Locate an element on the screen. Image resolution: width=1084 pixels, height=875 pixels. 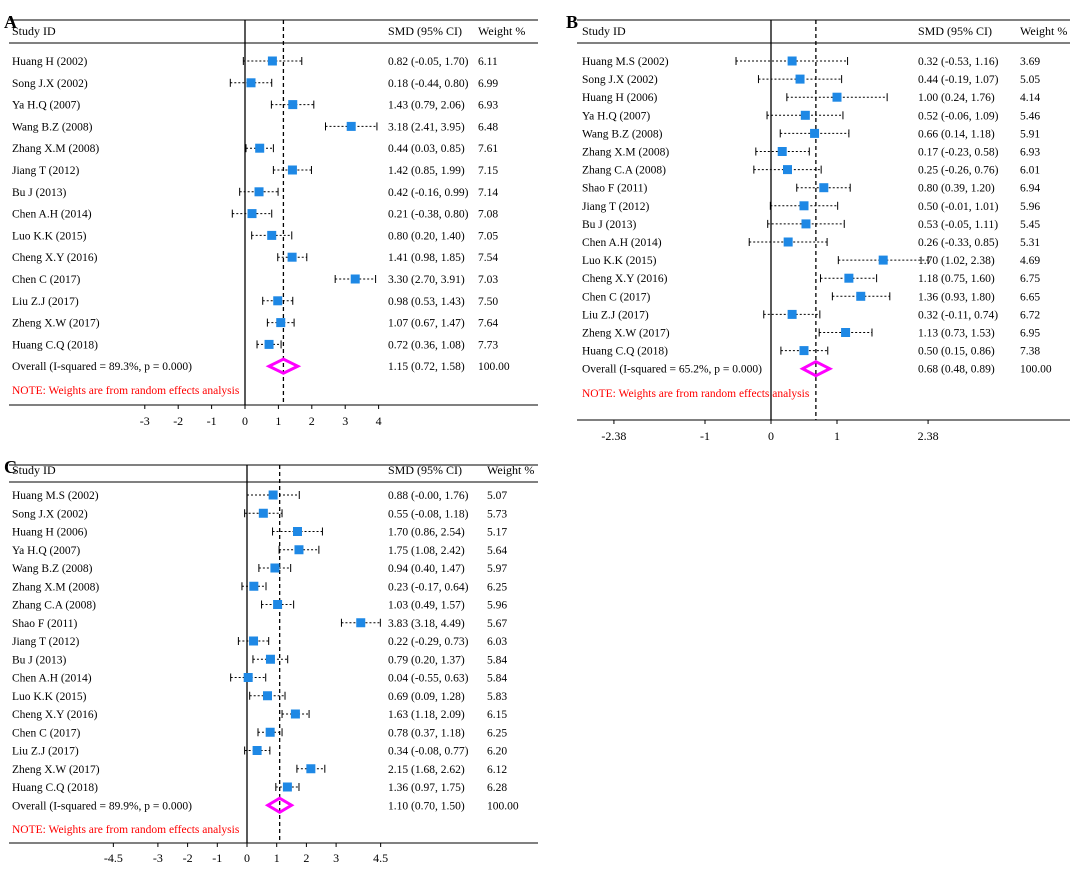
weight-value: 5.17 is located at coordinates (497, 533).